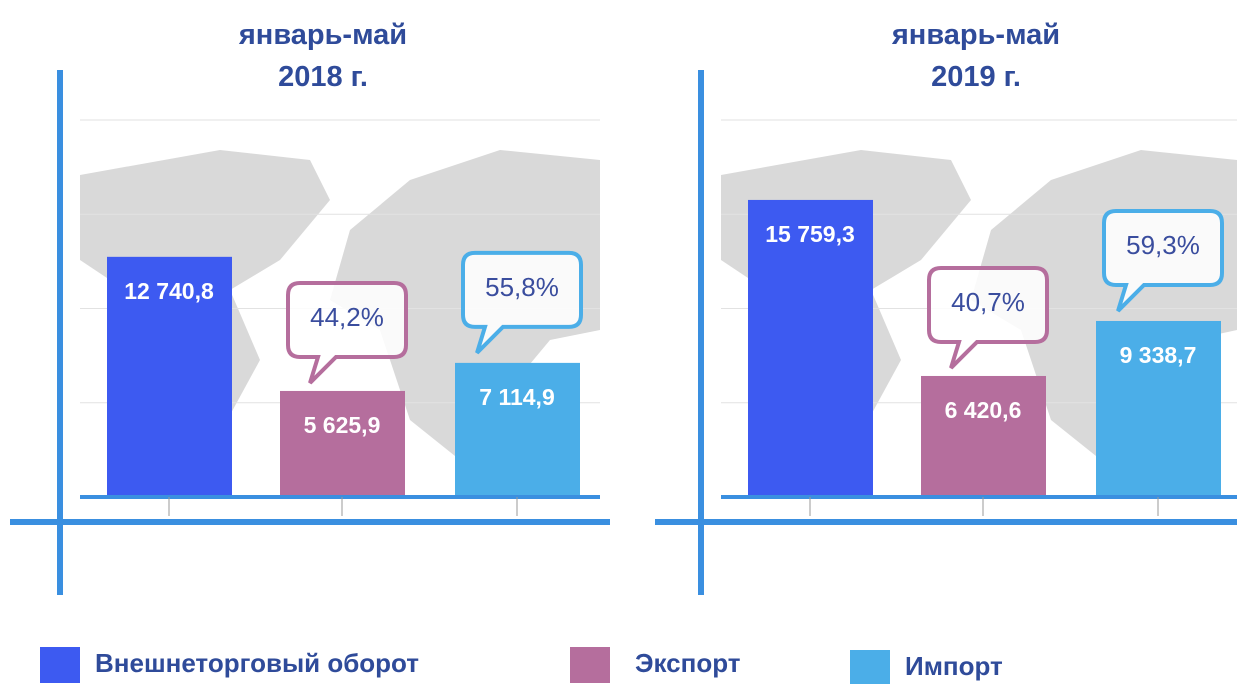  I want to click on value-label: 7 114,9, so click(516, 397).